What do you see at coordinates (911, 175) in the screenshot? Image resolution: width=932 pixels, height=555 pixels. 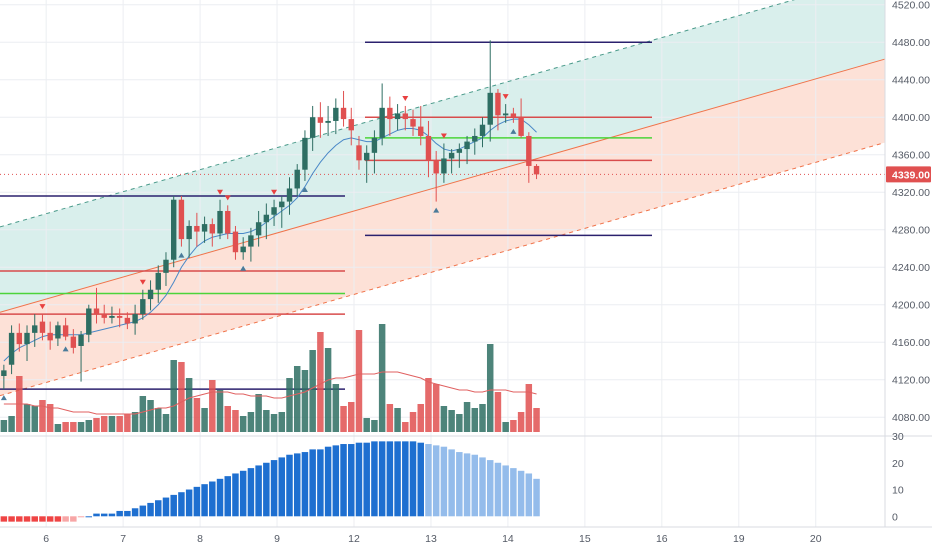 I see `last-price-label: 4339.00` at bounding box center [911, 175].